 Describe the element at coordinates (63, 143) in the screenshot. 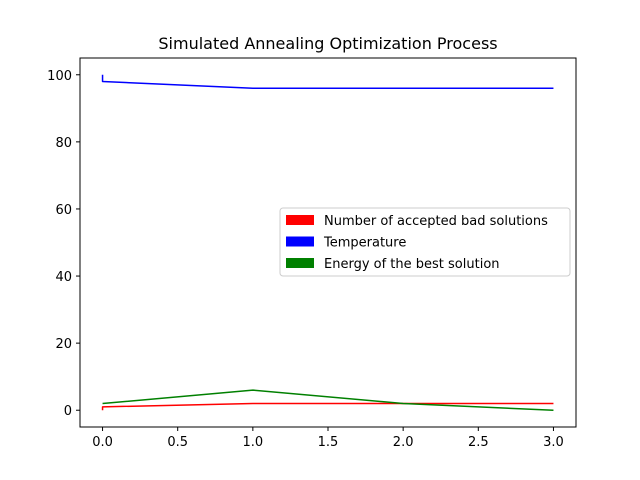

I see `y-tick-label: 80` at that location.